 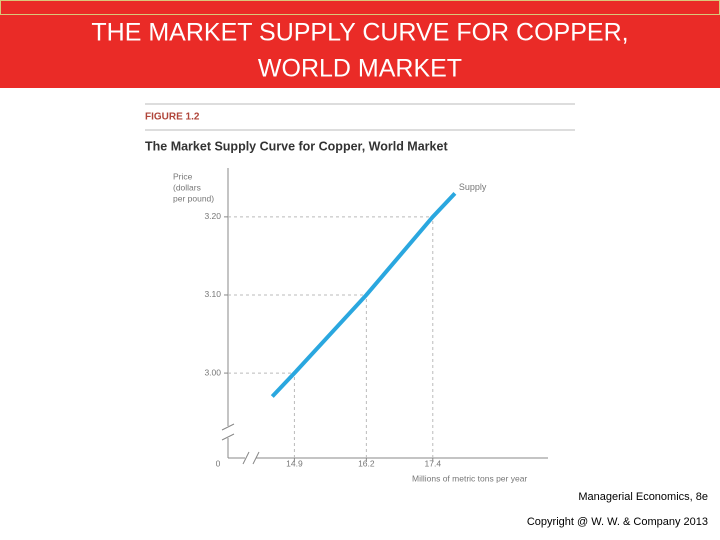 I want to click on x-tick-label: 17.4, so click(x=433, y=463).